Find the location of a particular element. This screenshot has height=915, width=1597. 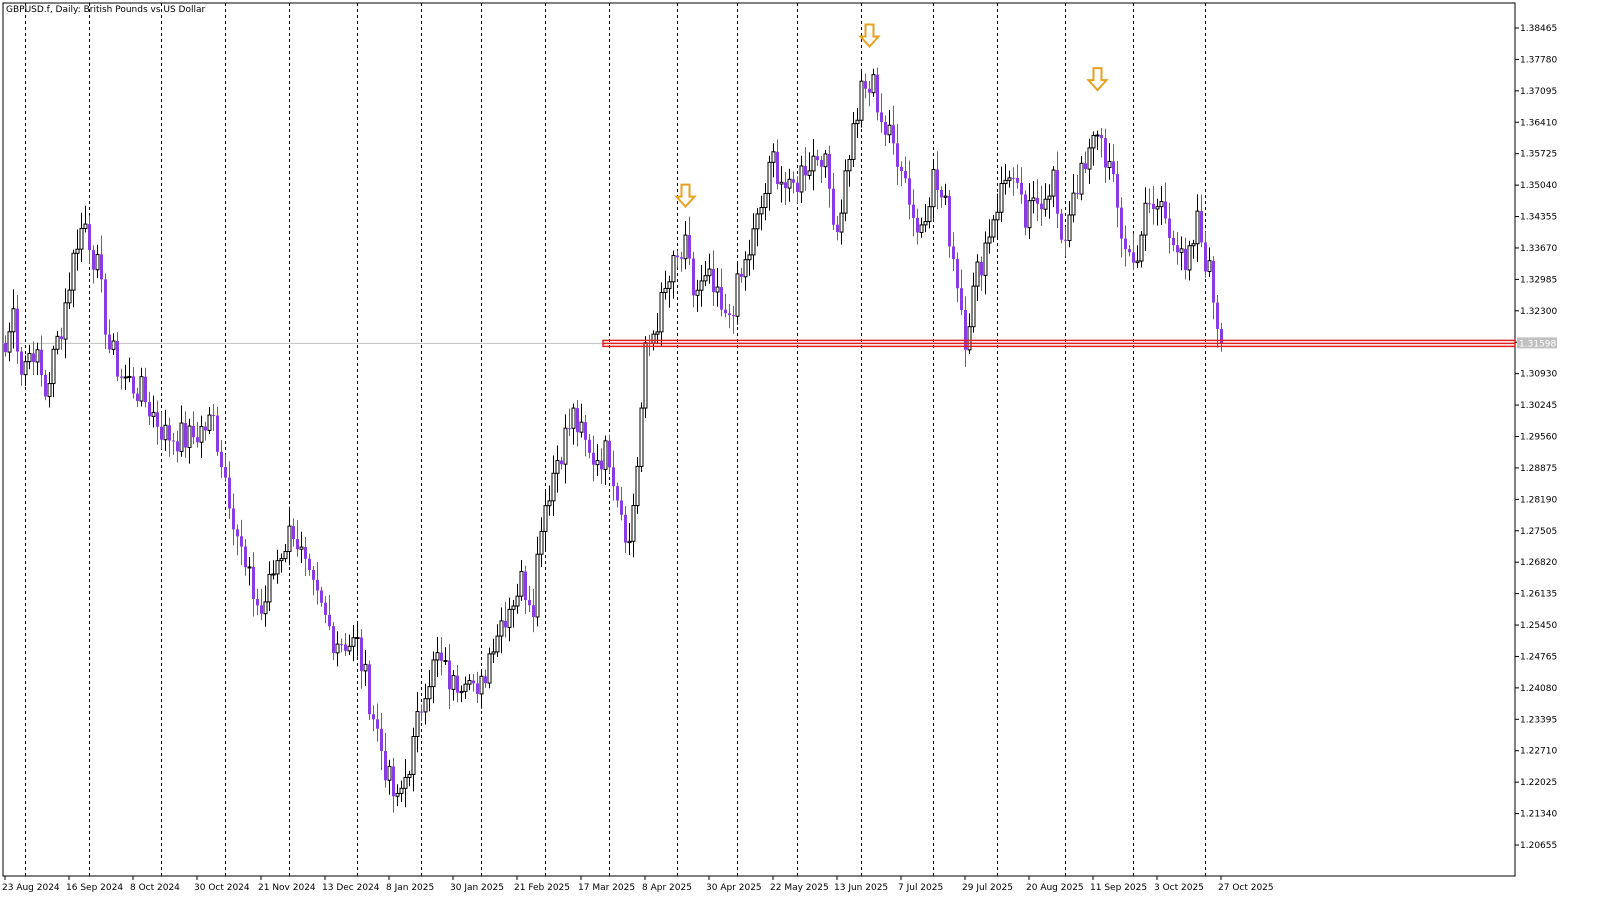

time-tick-label: 17 Mar 2025 is located at coordinates (606, 888).